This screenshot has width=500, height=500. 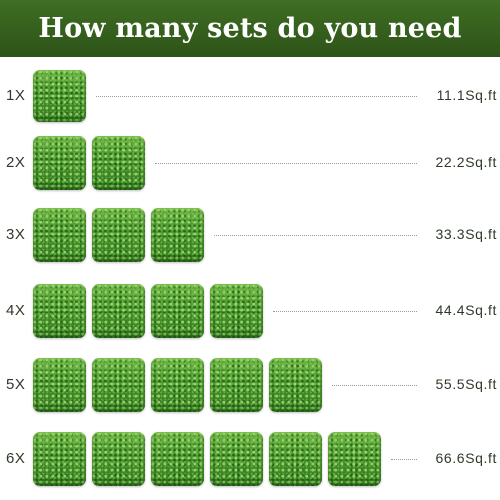 I want to click on set-count-label: 6X, so click(x=16, y=458).